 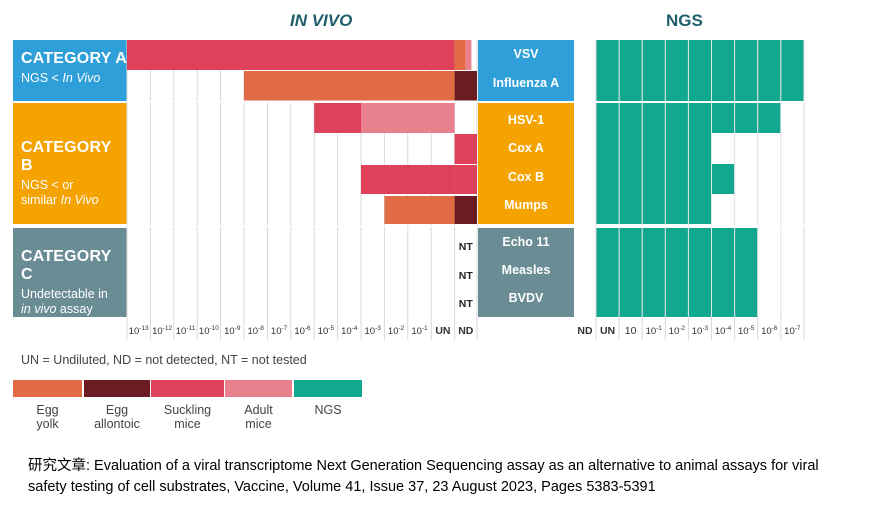 I want to click on legend-label: Suckling mice, so click(x=187, y=417).